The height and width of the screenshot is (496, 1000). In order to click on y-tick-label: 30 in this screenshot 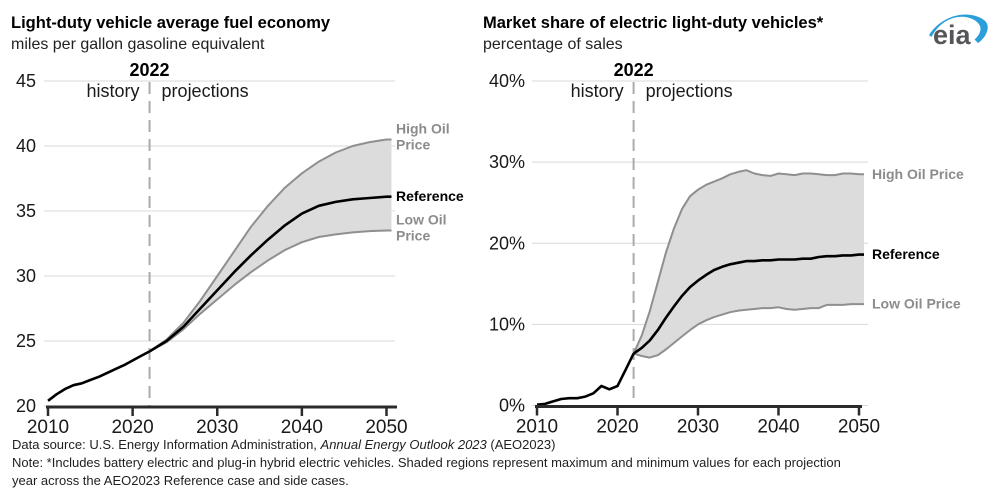, I will do `click(26, 276)`.